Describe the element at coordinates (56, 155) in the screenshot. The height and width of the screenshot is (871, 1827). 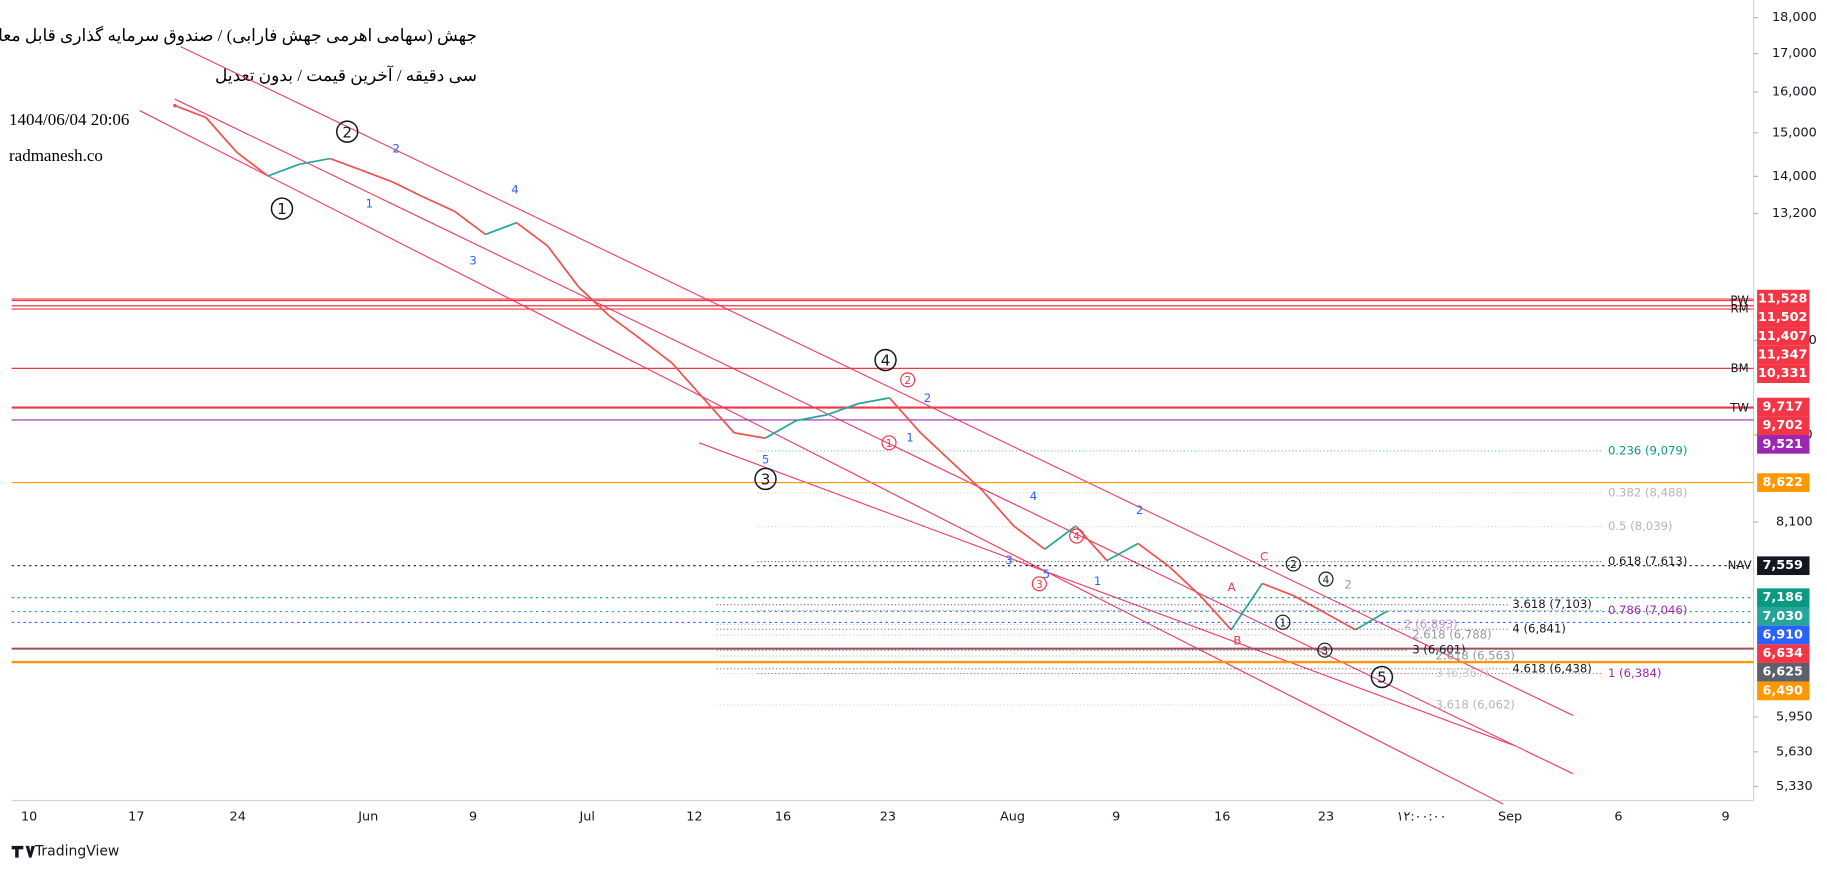
I see `site-name: radmanesh.co` at that location.